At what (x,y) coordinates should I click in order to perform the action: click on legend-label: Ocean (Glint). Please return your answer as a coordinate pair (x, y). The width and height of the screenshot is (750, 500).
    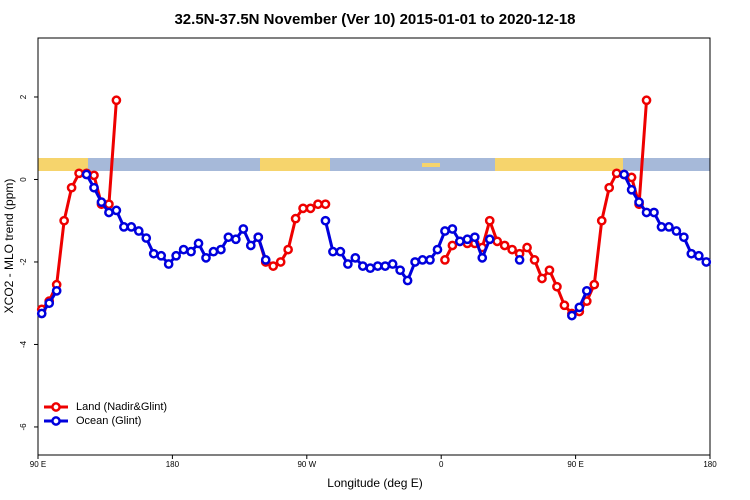
    Looking at the image, I should click on (108, 421).